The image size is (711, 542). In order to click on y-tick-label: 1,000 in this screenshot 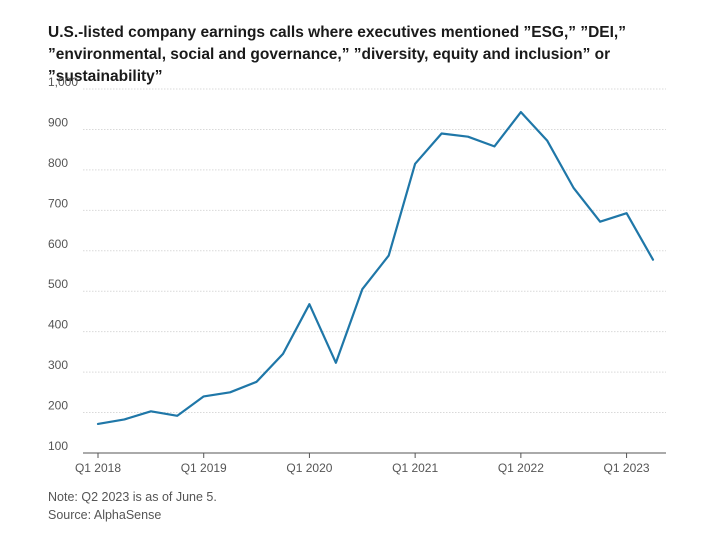, I will do `click(63, 82)`.